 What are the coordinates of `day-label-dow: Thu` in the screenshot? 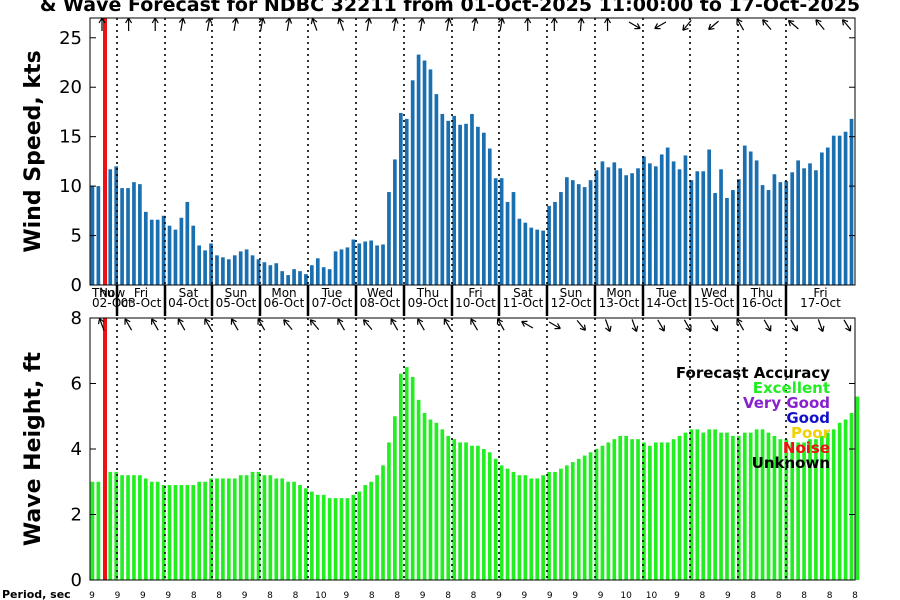 It's located at (428, 293).